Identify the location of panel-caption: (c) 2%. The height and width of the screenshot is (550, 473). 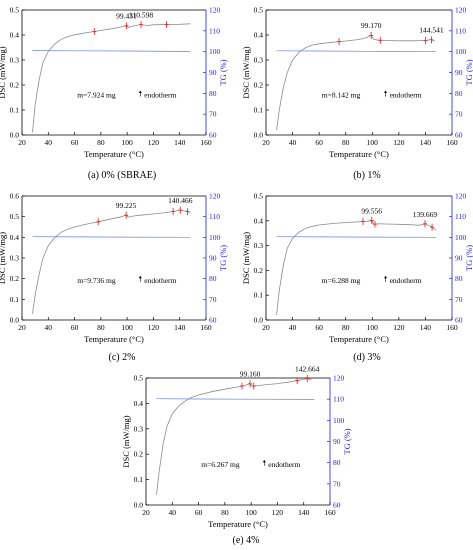
(122, 357).